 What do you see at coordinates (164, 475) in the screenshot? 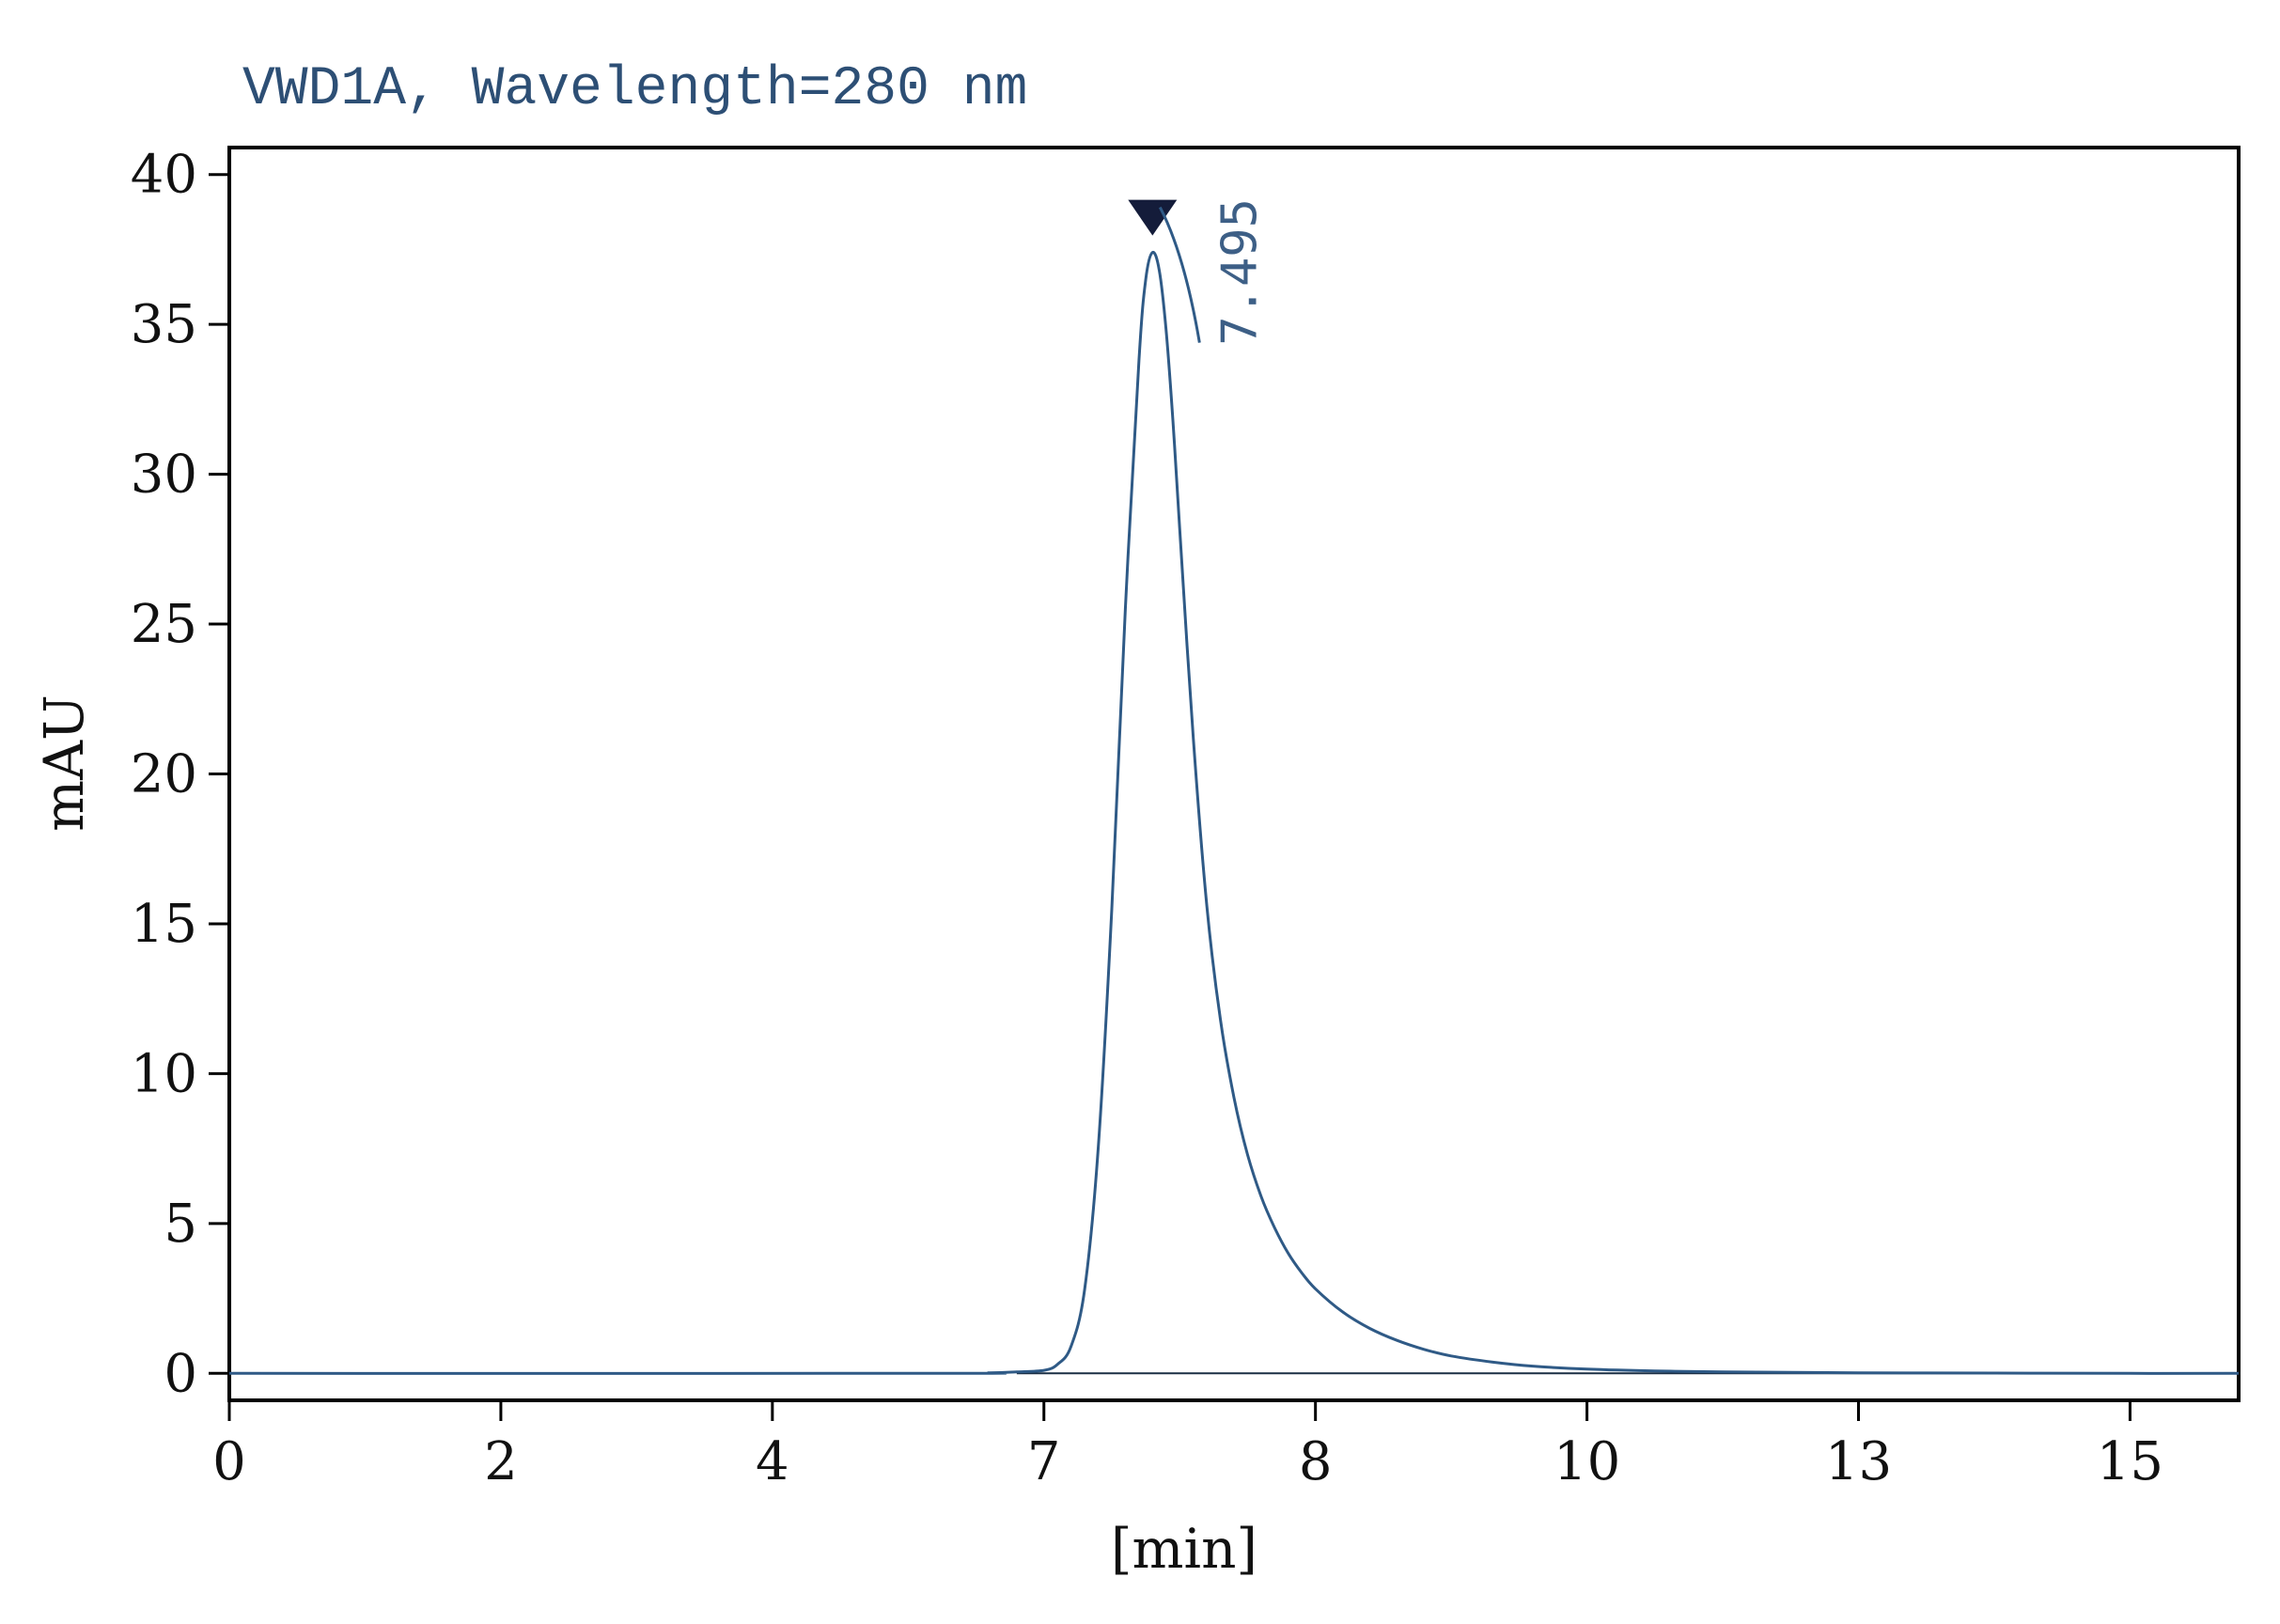
I see `y-tick-label: 30` at bounding box center [164, 475].